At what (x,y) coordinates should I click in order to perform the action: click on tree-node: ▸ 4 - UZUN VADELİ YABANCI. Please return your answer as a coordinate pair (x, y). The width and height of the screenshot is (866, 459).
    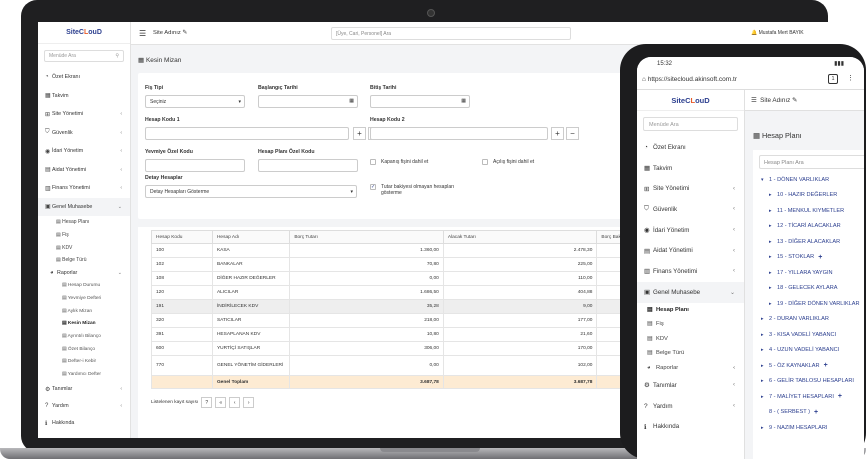
    Looking at the image, I should click on (812, 351).